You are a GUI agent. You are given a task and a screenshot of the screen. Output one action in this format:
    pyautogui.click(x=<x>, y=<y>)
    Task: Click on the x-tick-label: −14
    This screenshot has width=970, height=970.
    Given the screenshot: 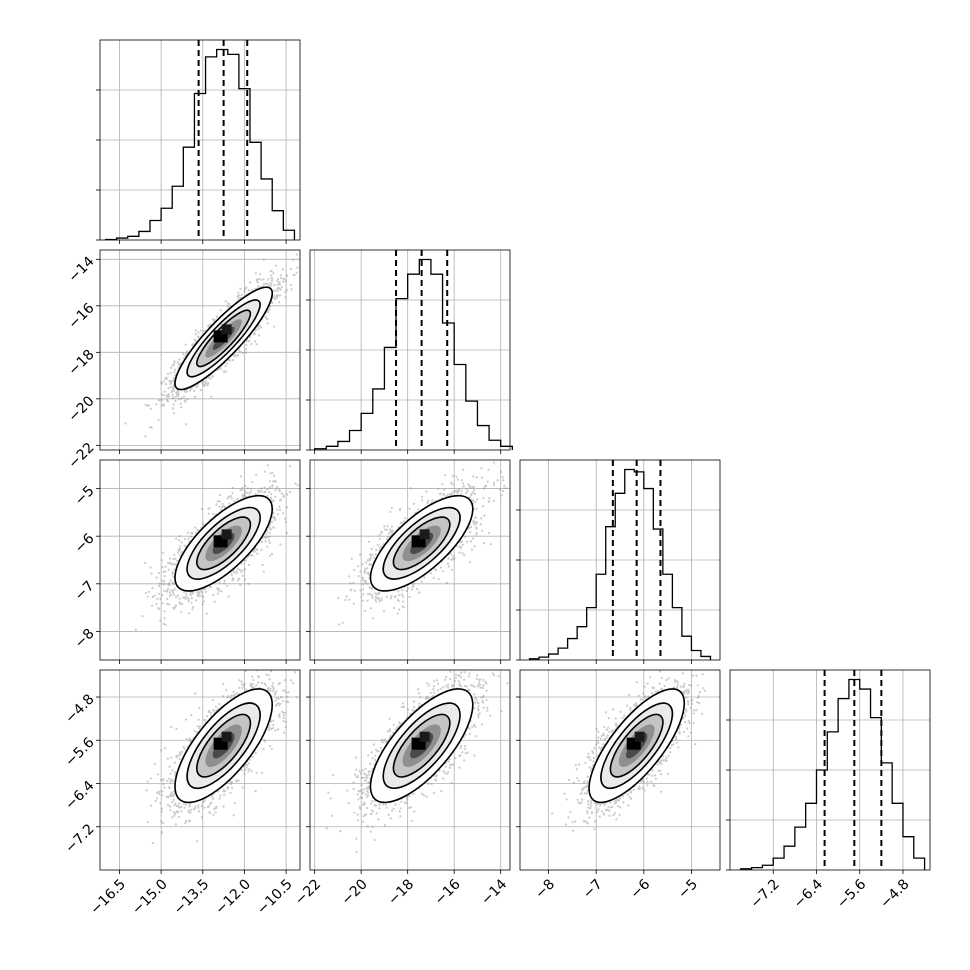 What is the action you would take?
    pyautogui.click(x=494, y=892)
    